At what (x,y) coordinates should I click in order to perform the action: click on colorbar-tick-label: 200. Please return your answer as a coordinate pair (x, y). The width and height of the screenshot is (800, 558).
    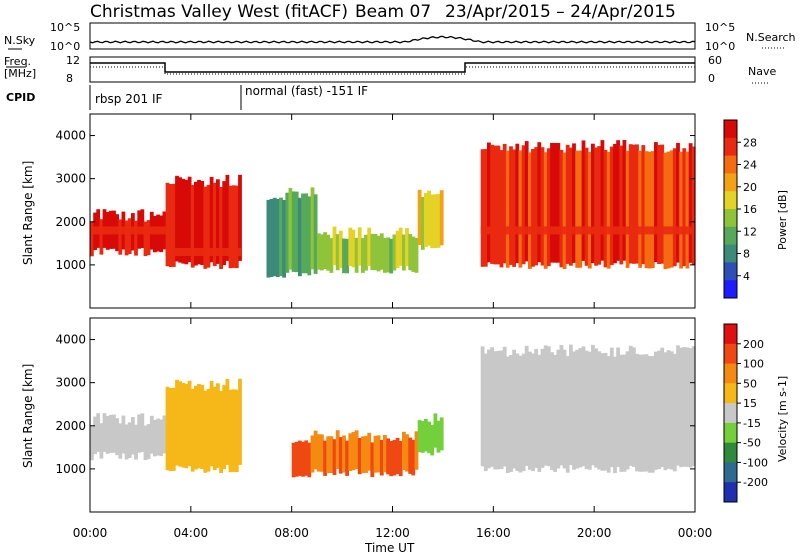
    Looking at the image, I should click on (753, 344).